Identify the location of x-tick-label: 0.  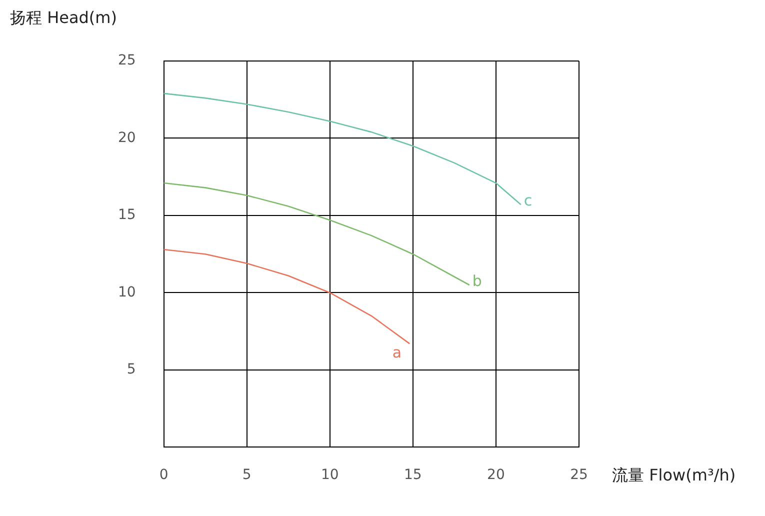
(163, 475).